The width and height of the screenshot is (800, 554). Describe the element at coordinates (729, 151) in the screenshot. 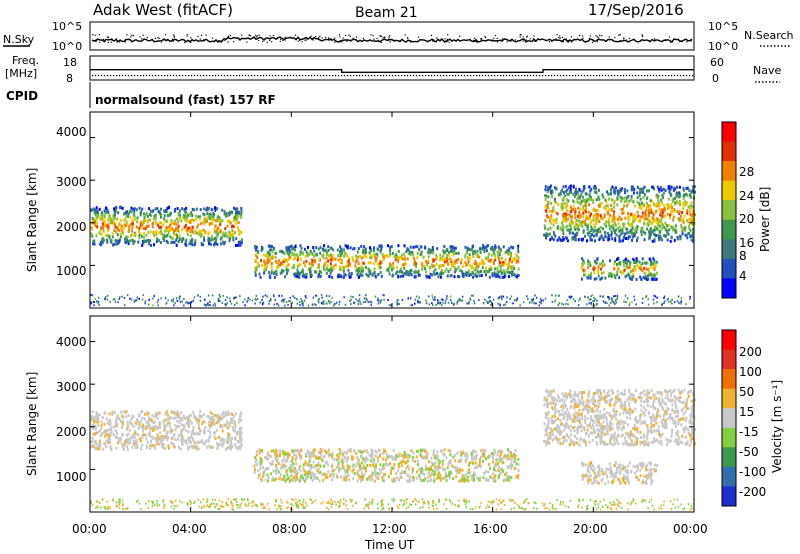

I see `colorbar-swatch` at that location.